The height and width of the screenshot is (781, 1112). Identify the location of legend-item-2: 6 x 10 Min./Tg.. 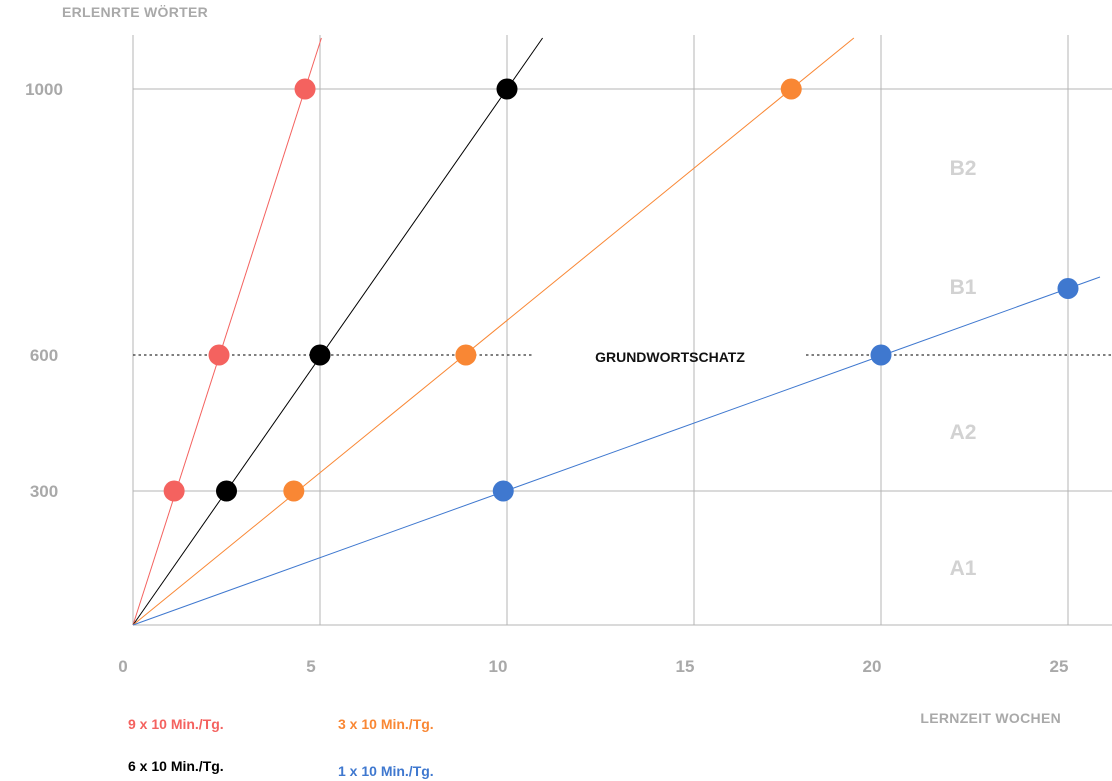
(176, 766).